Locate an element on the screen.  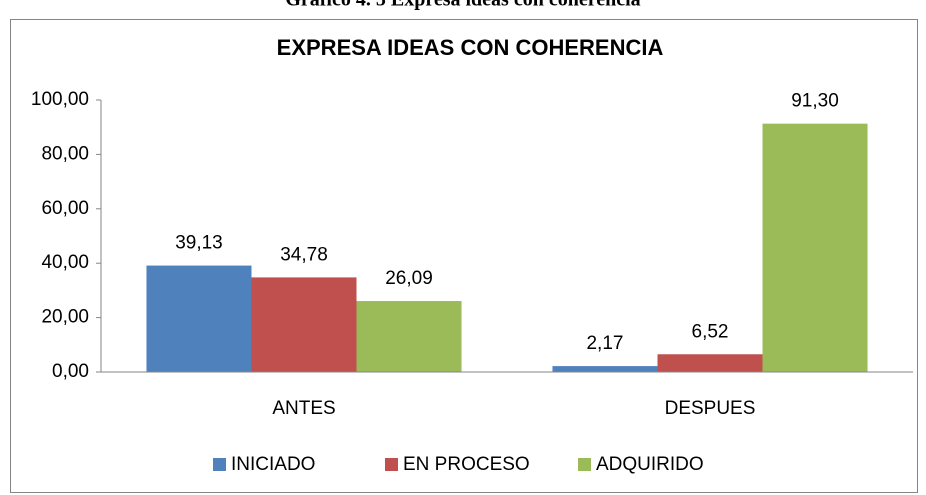
value-label: 91,30 is located at coordinates (815, 101).